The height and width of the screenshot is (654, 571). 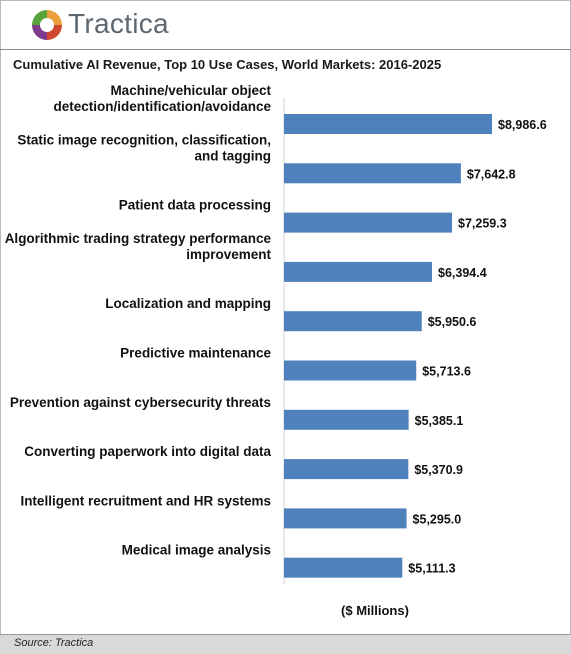 I want to click on category-label: Localization and mapping, so click(x=188, y=303).